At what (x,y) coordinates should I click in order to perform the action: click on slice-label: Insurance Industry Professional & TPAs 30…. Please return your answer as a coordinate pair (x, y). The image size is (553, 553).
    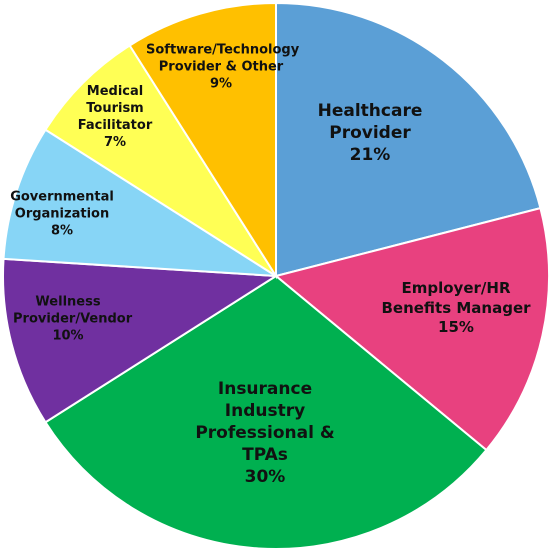
    Looking at the image, I should click on (265, 433).